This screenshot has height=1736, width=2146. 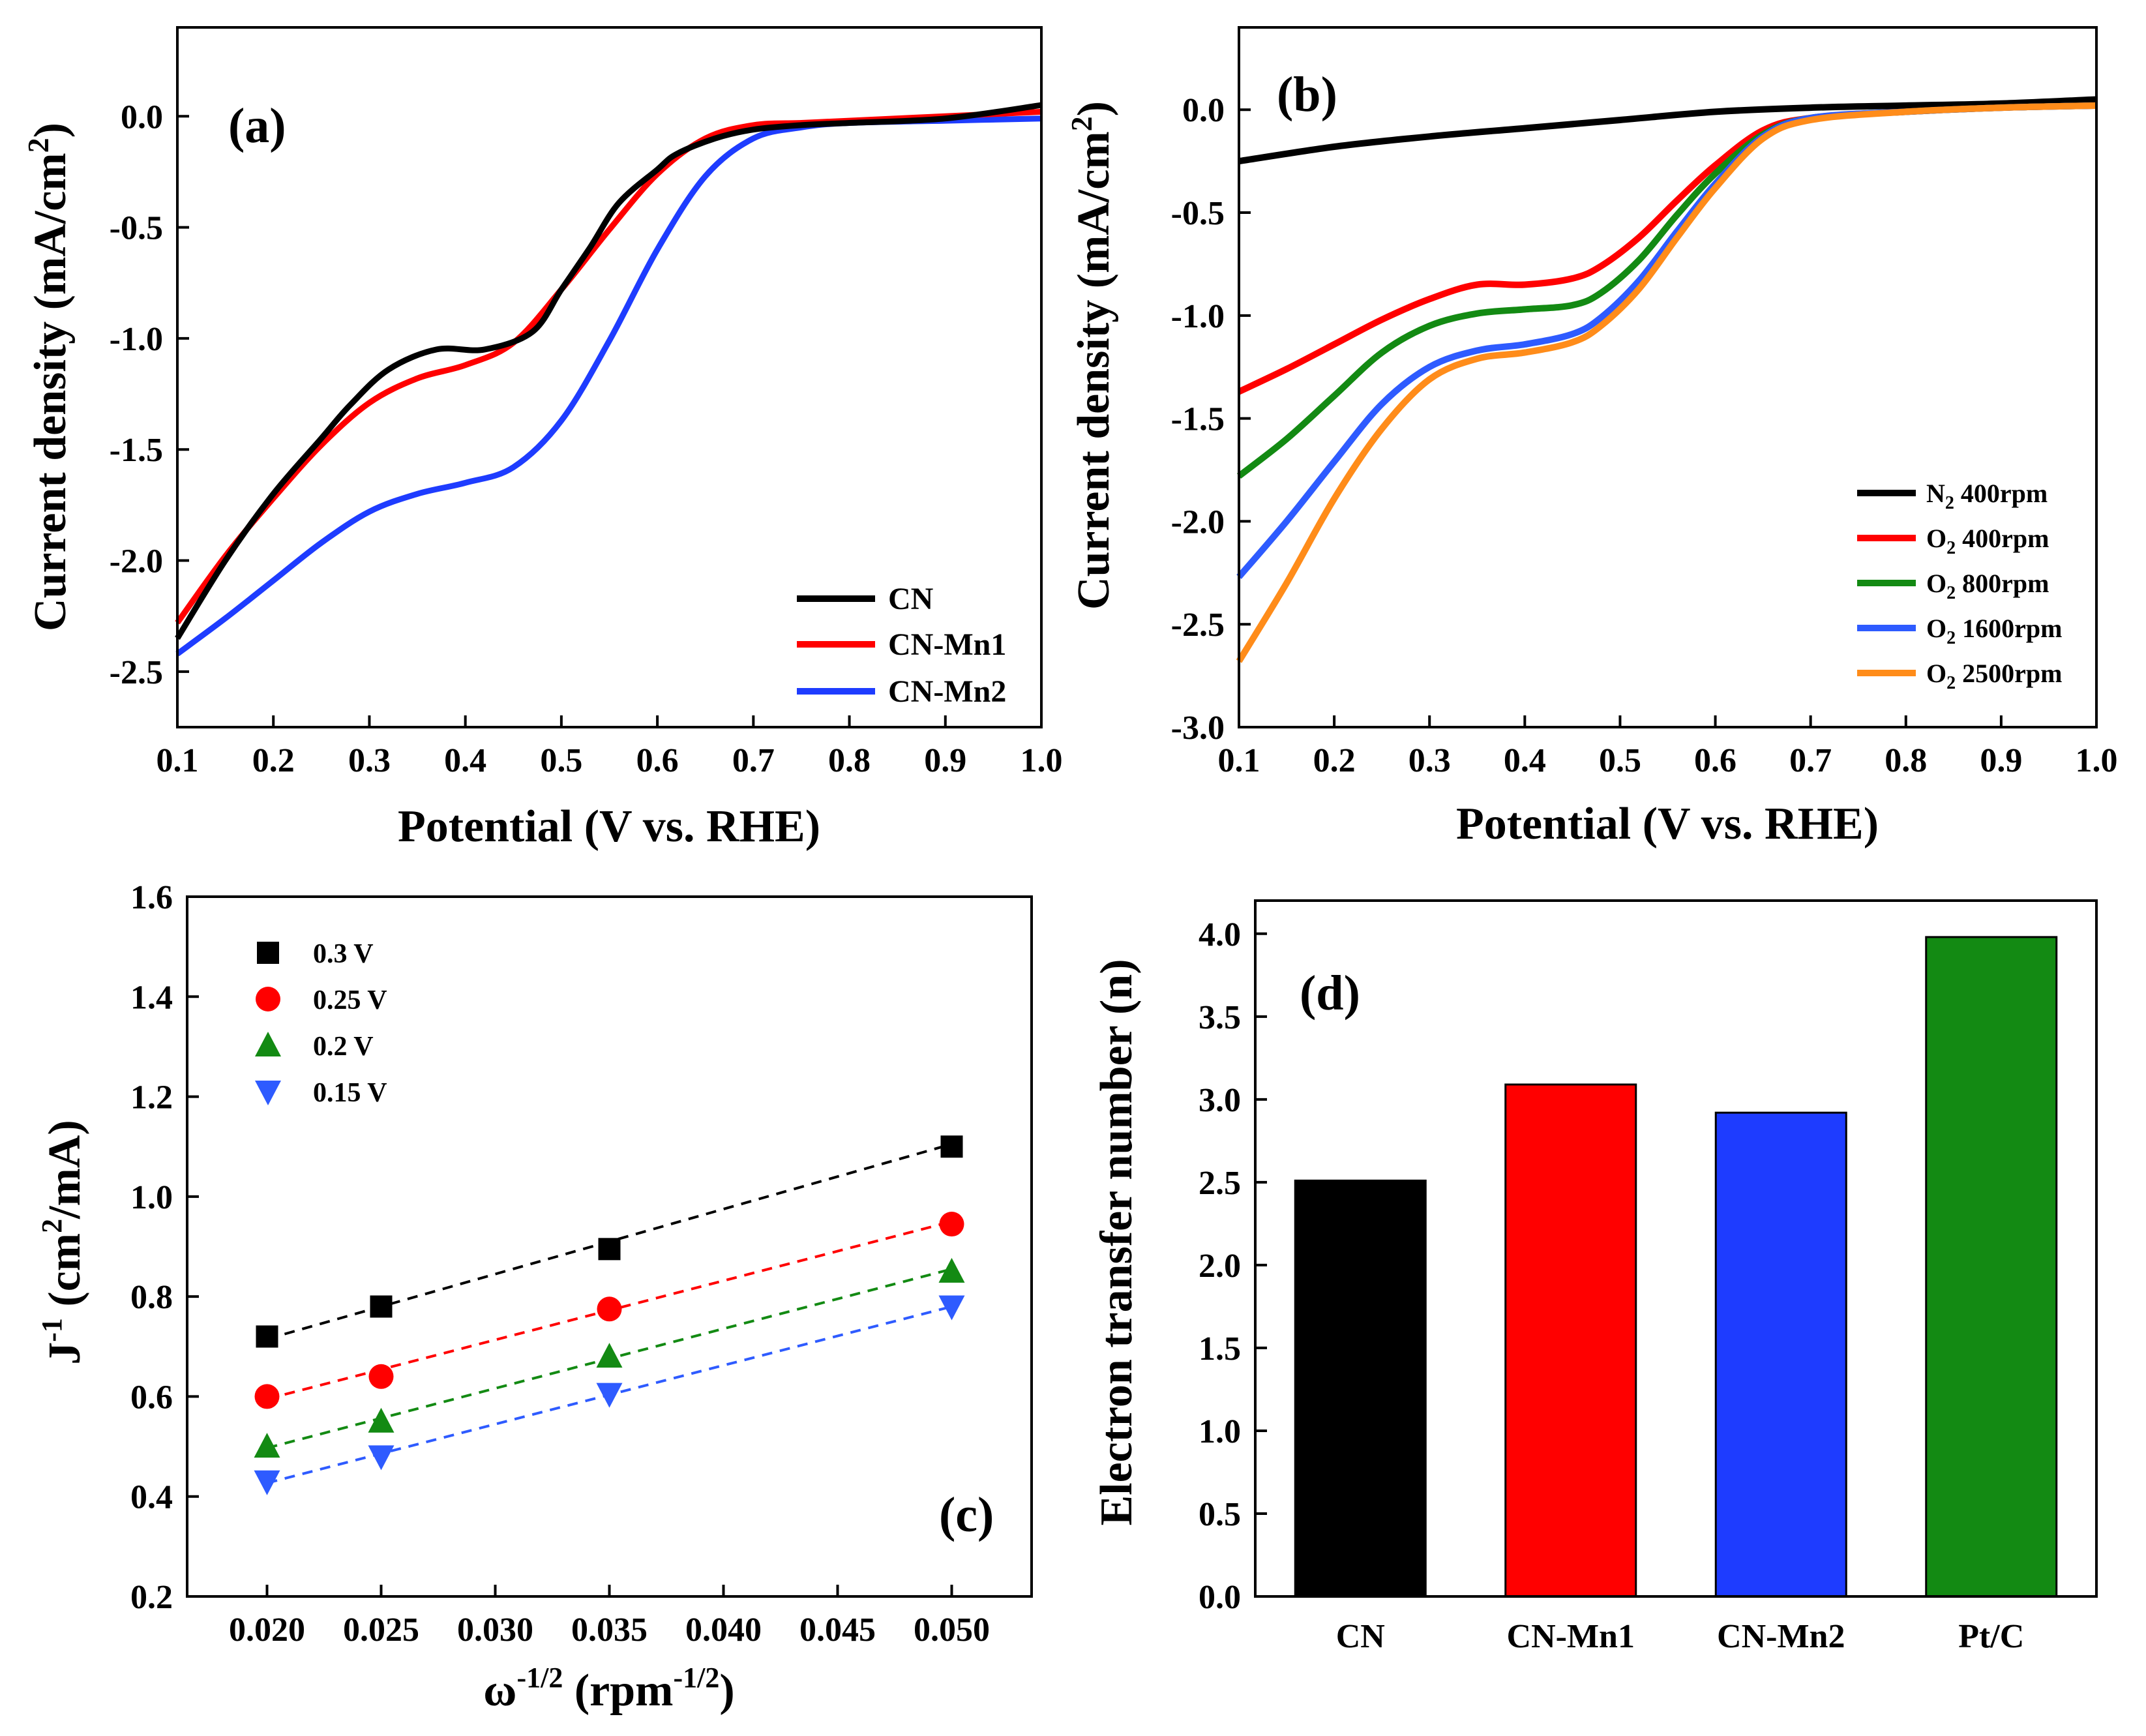 What do you see at coordinates (2097, 760) in the screenshot?
I see `x-tick-label: 1.0` at bounding box center [2097, 760].